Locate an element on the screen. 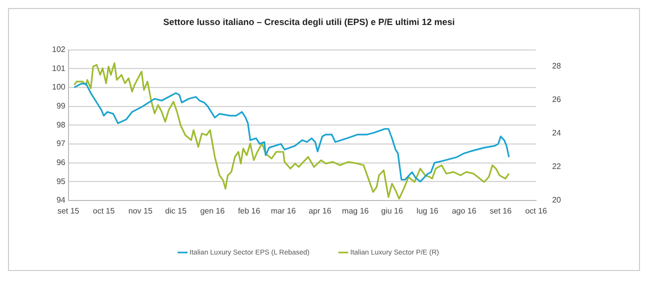 This screenshot has width=650, height=281. y-tick-label: 97 is located at coordinates (61, 143).